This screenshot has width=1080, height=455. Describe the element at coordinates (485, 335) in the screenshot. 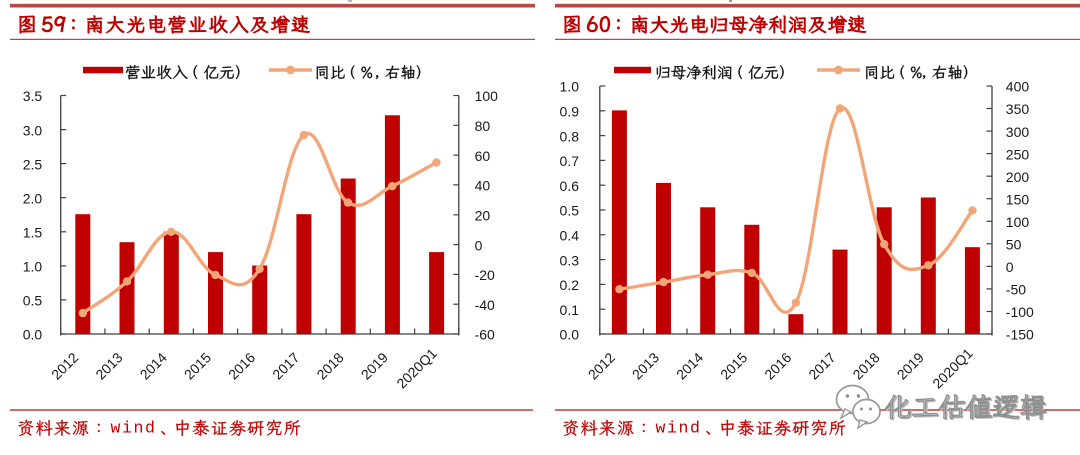

I see `svg-text: -60` at that location.